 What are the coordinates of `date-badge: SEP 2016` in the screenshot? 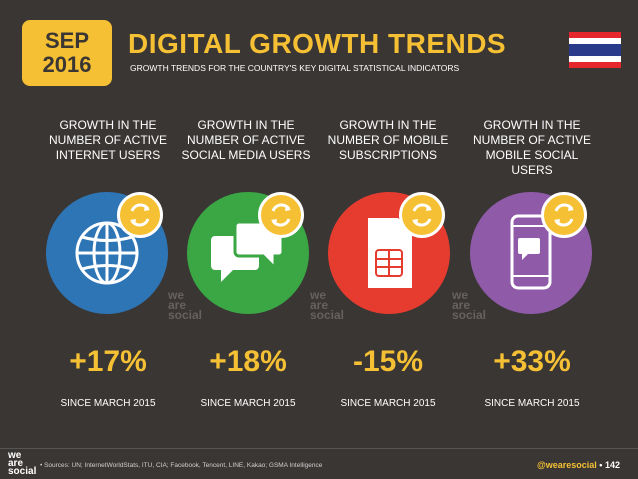 It's located at (67, 53).